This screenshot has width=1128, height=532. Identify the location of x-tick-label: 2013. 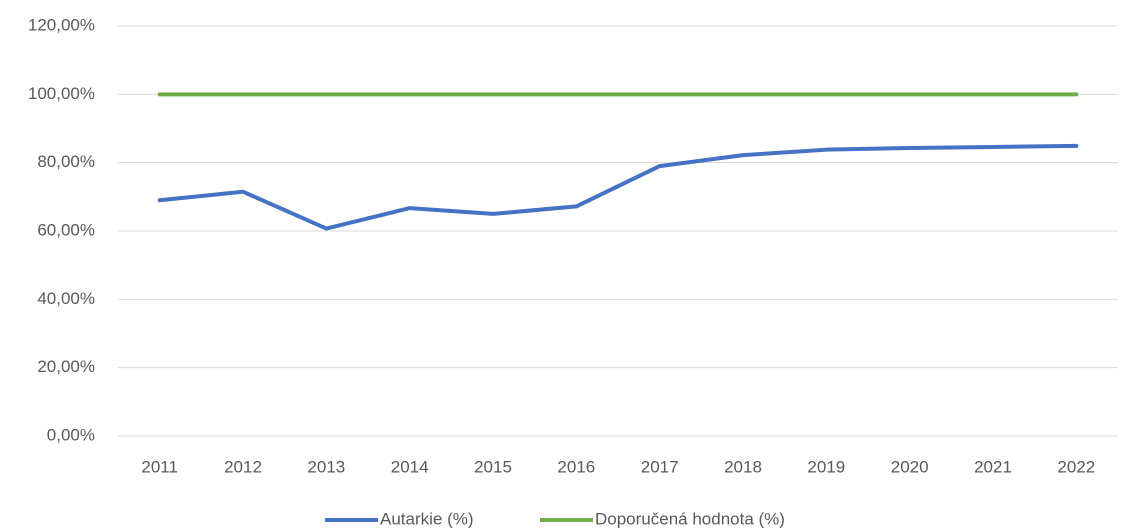
(326, 466).